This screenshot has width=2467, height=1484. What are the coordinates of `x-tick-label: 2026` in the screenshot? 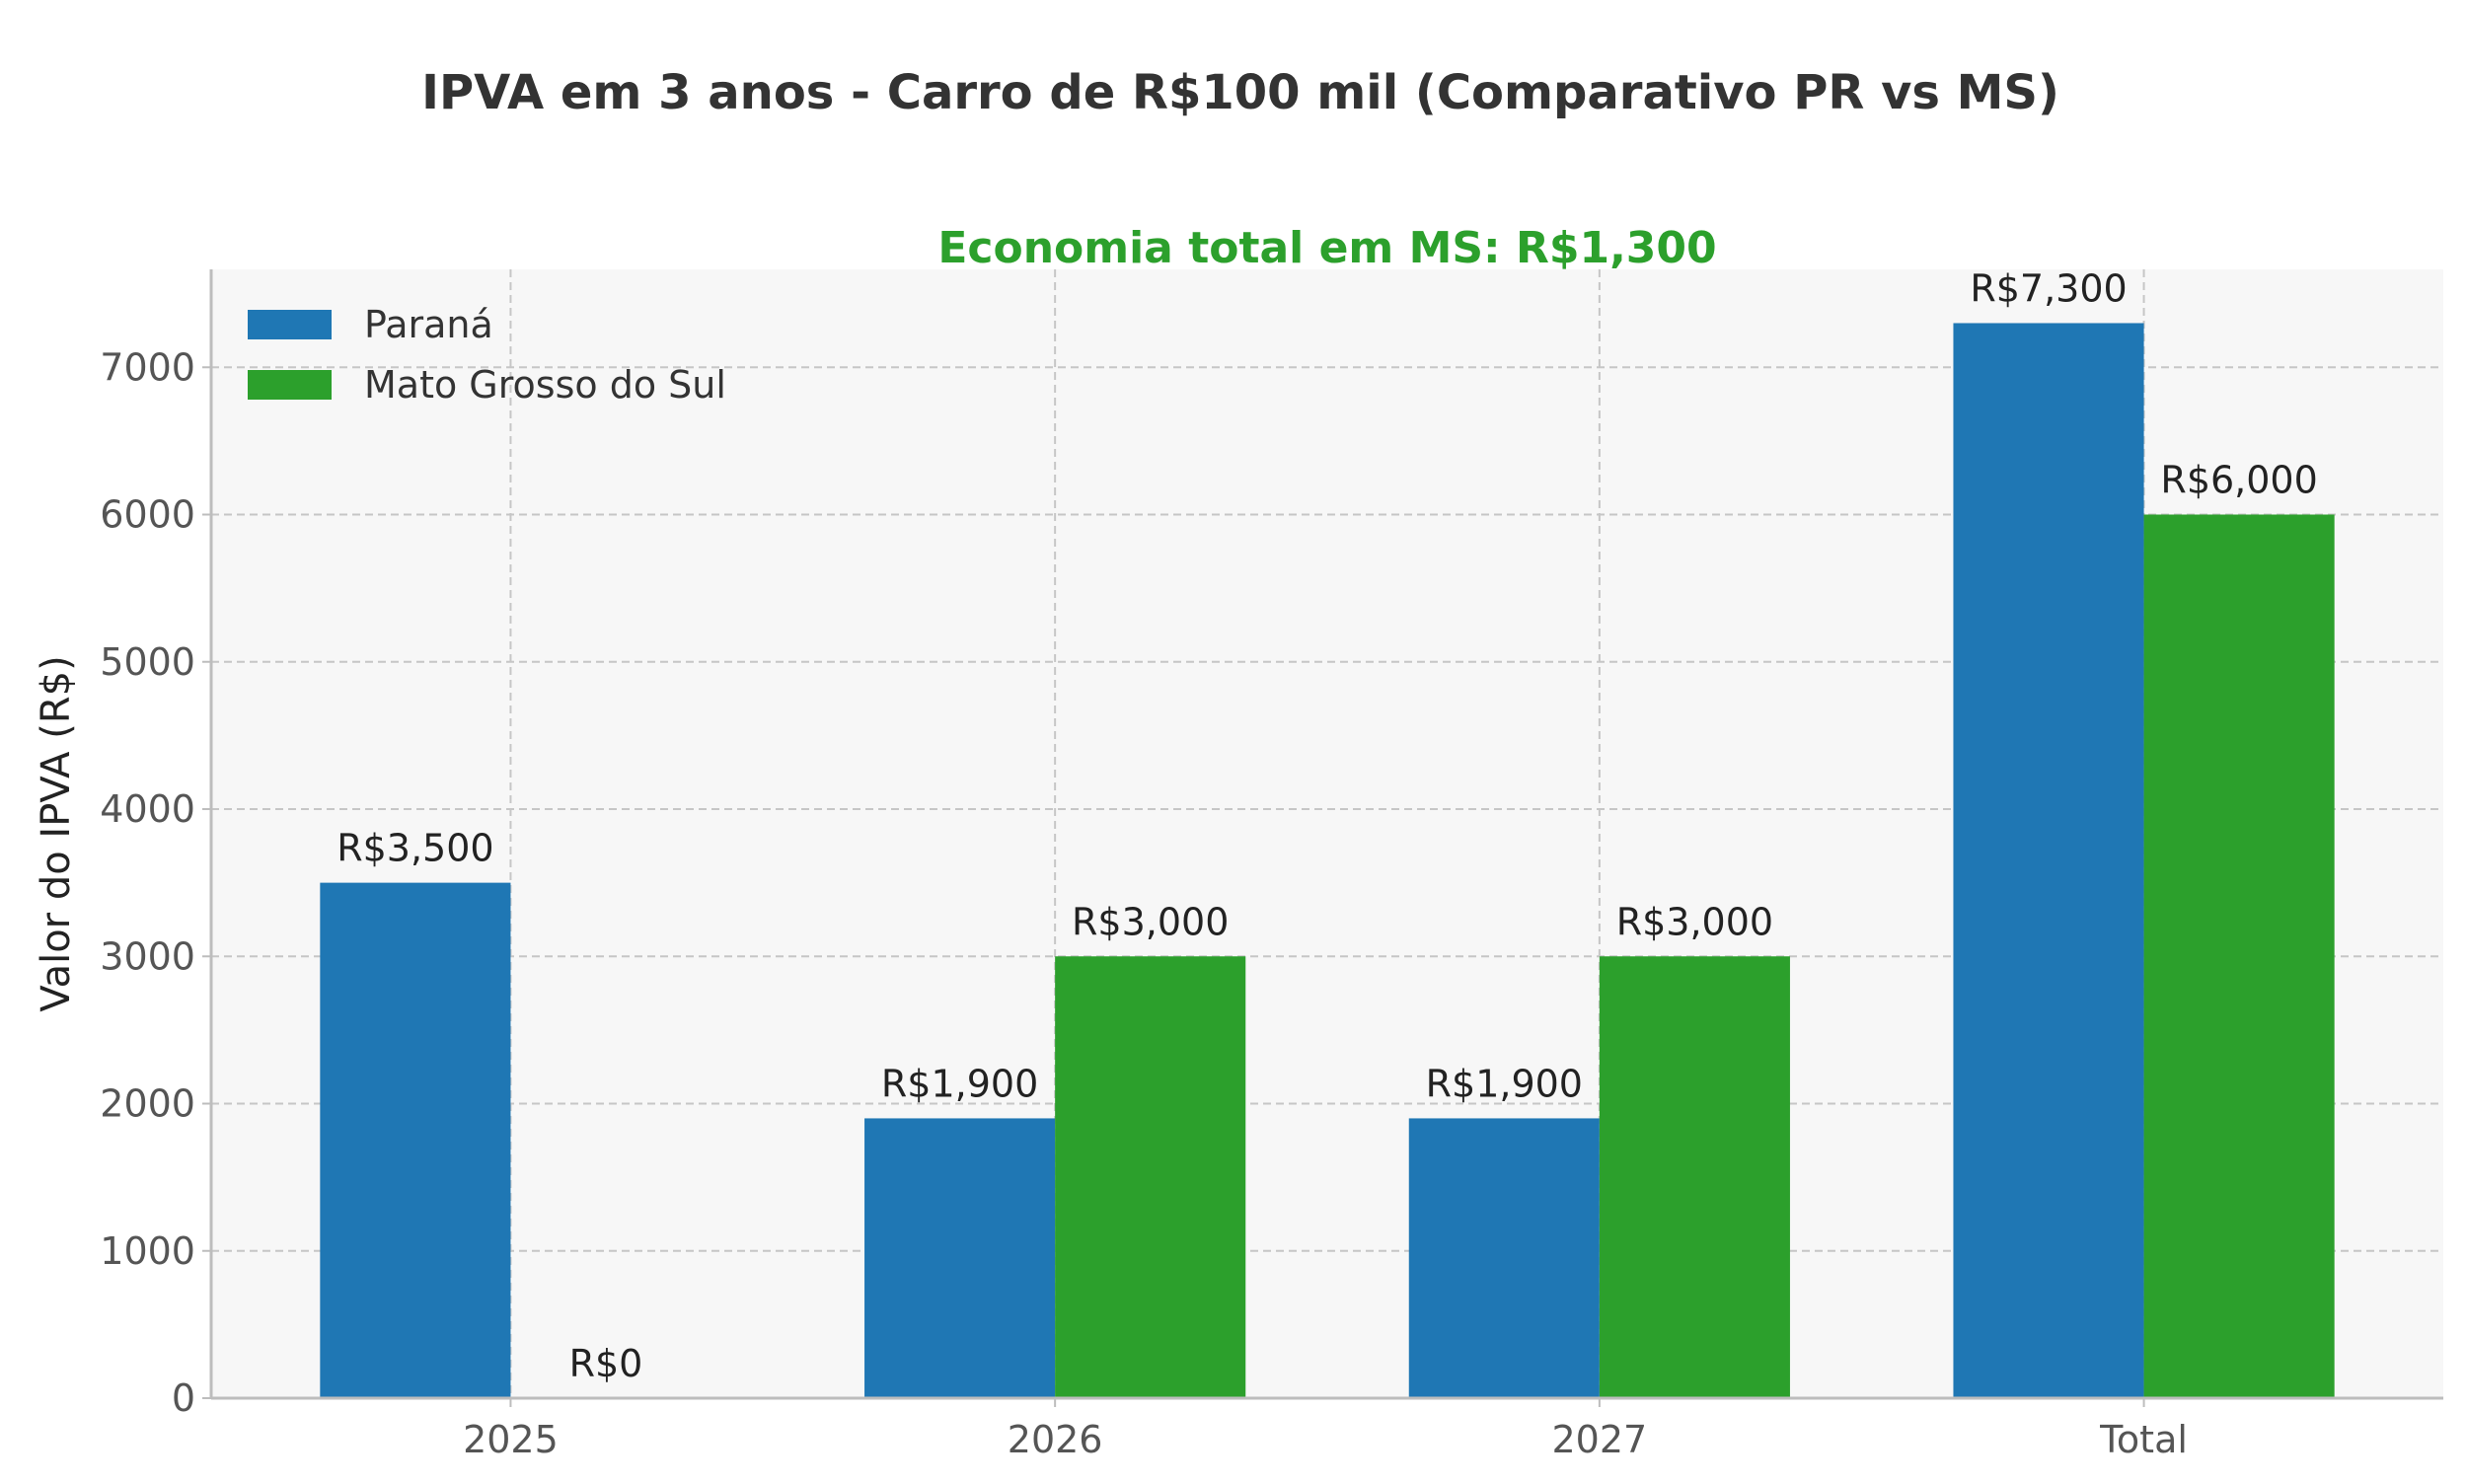 It's located at (1055, 1439).